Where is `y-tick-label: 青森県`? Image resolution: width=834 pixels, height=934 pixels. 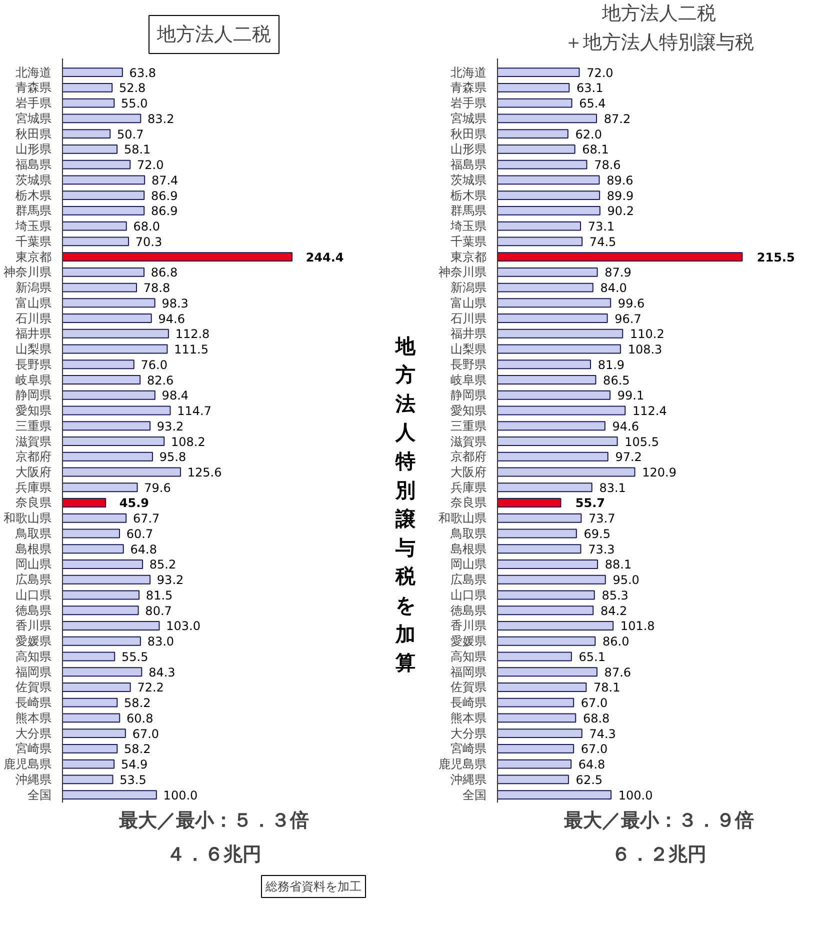 y-tick-label: 青森県 is located at coordinates (468, 87).